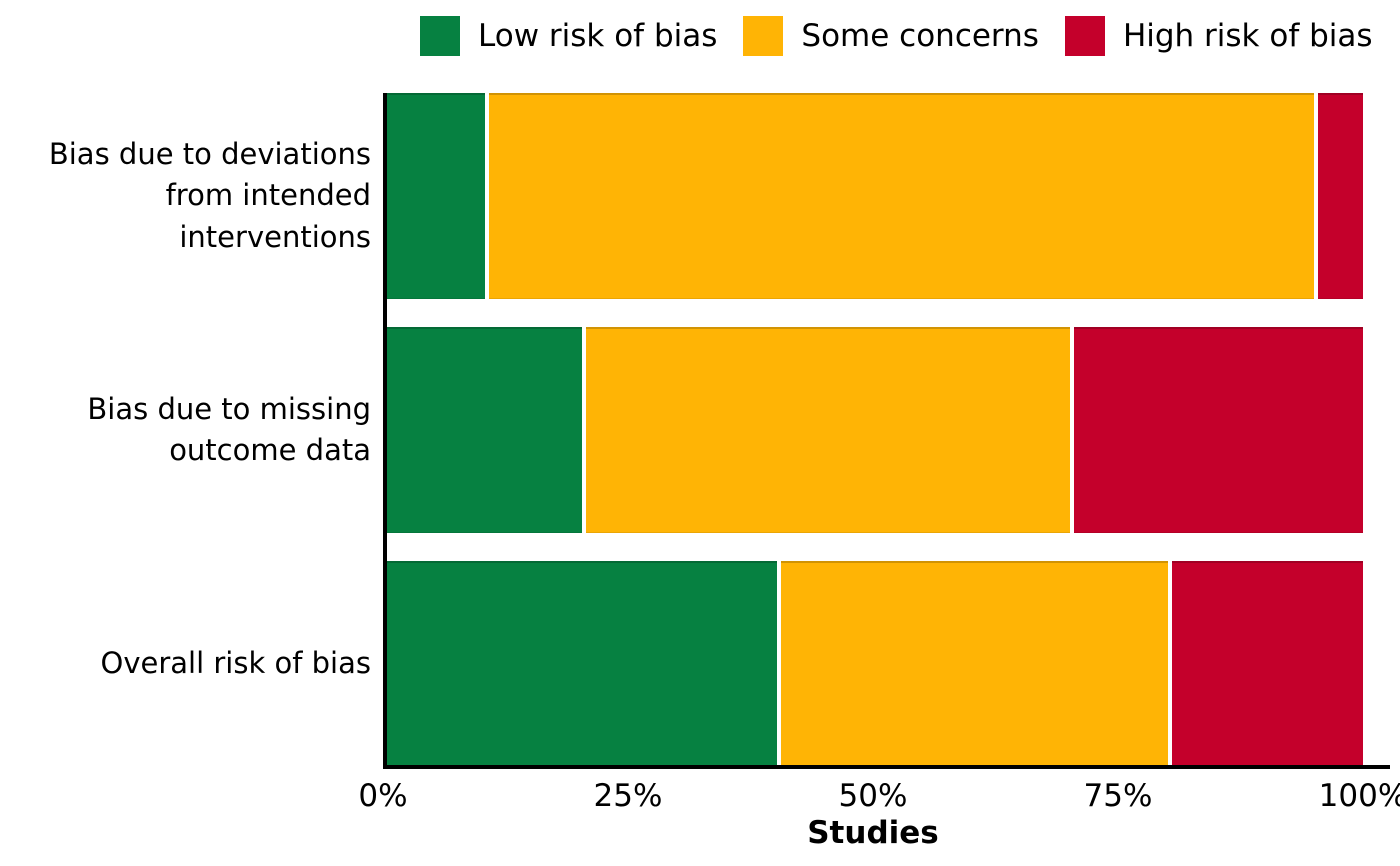 This screenshot has height=866, width=1400. Describe the element at coordinates (763, 36) in the screenshot. I see `legend-swatch-some-concerns` at that location.